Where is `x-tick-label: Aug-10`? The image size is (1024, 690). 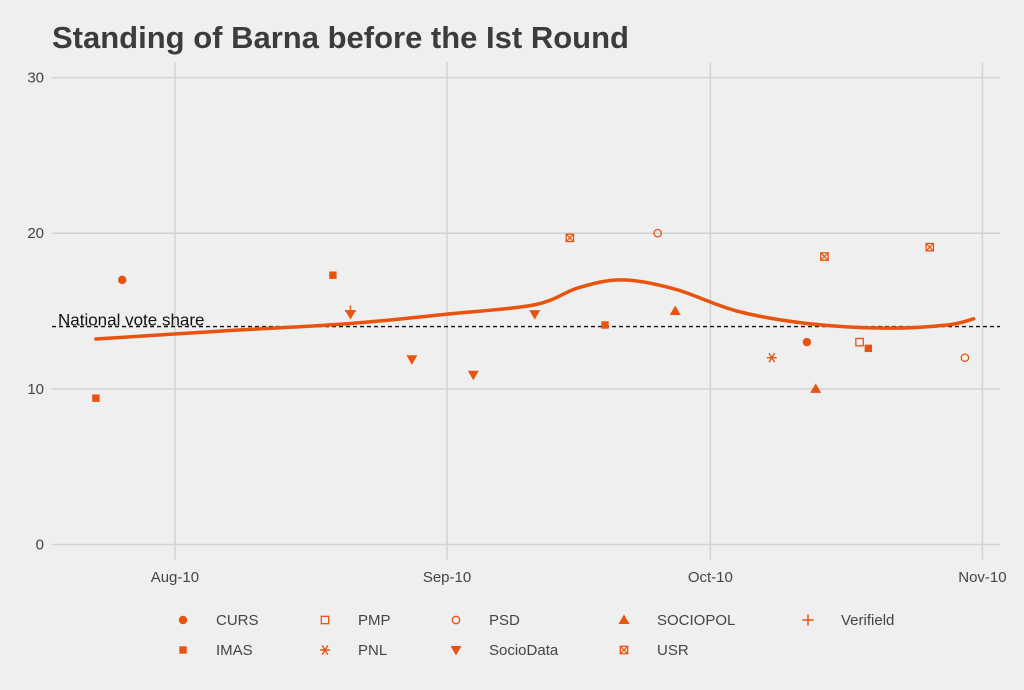
x-tick-label: Aug-10 is located at coordinates (175, 577).